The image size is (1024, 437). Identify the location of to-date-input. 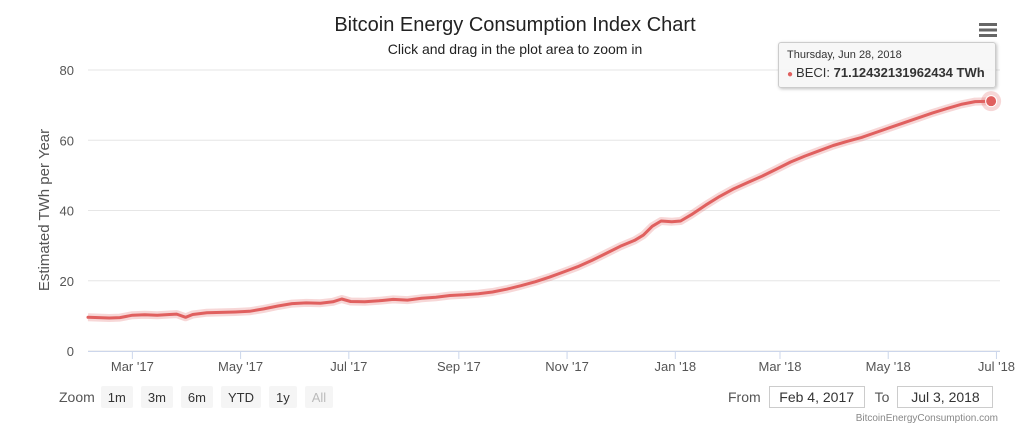
(945, 397).